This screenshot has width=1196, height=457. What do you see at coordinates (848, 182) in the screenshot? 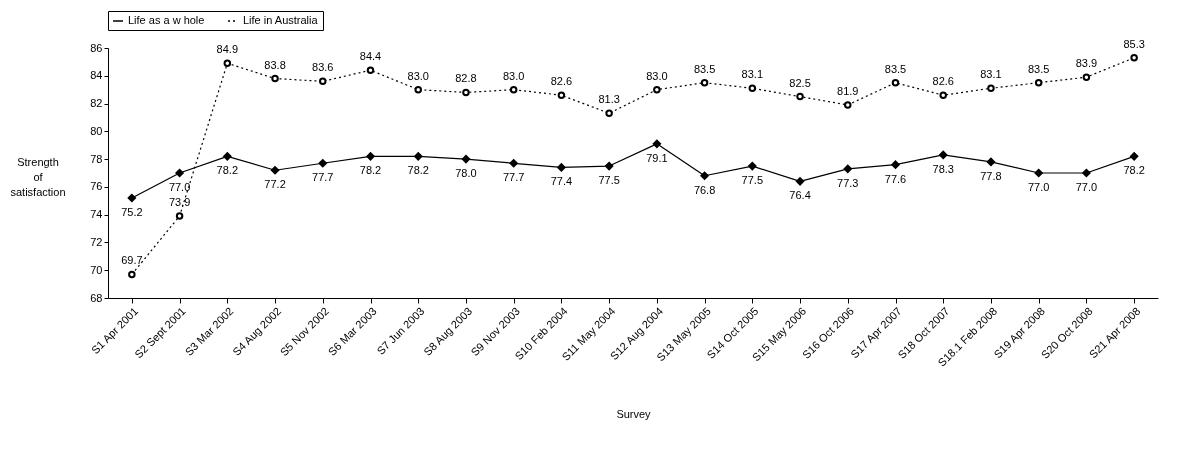
I see `data-label: 77.3` at bounding box center [848, 182].